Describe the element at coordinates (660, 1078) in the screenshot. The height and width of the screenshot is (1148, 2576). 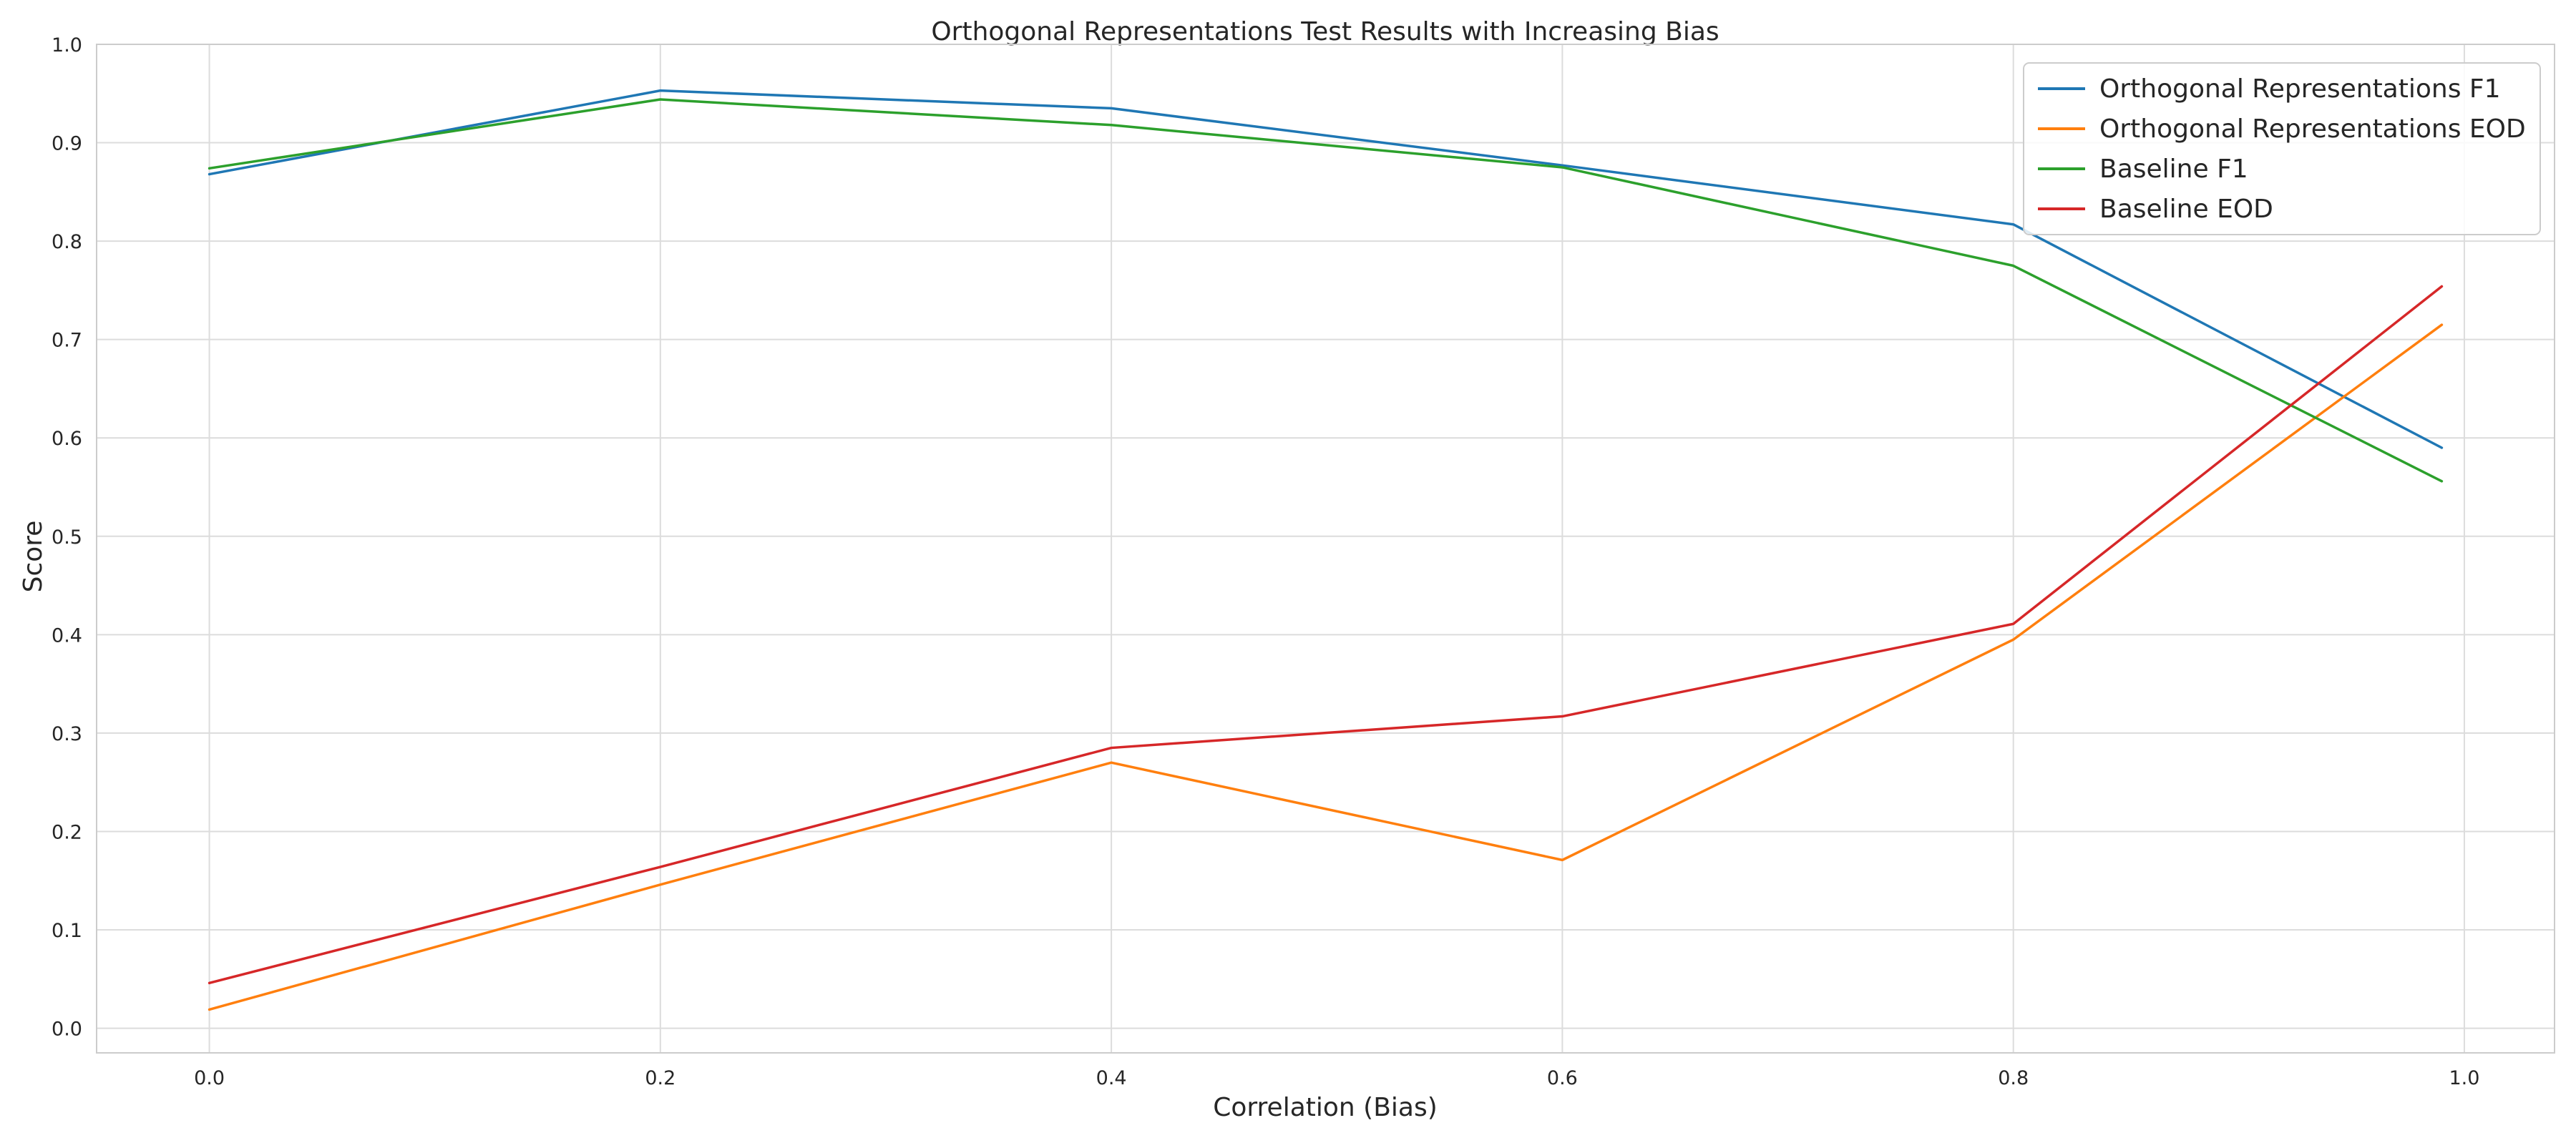
I see `x-tick-label: 0.2` at that location.